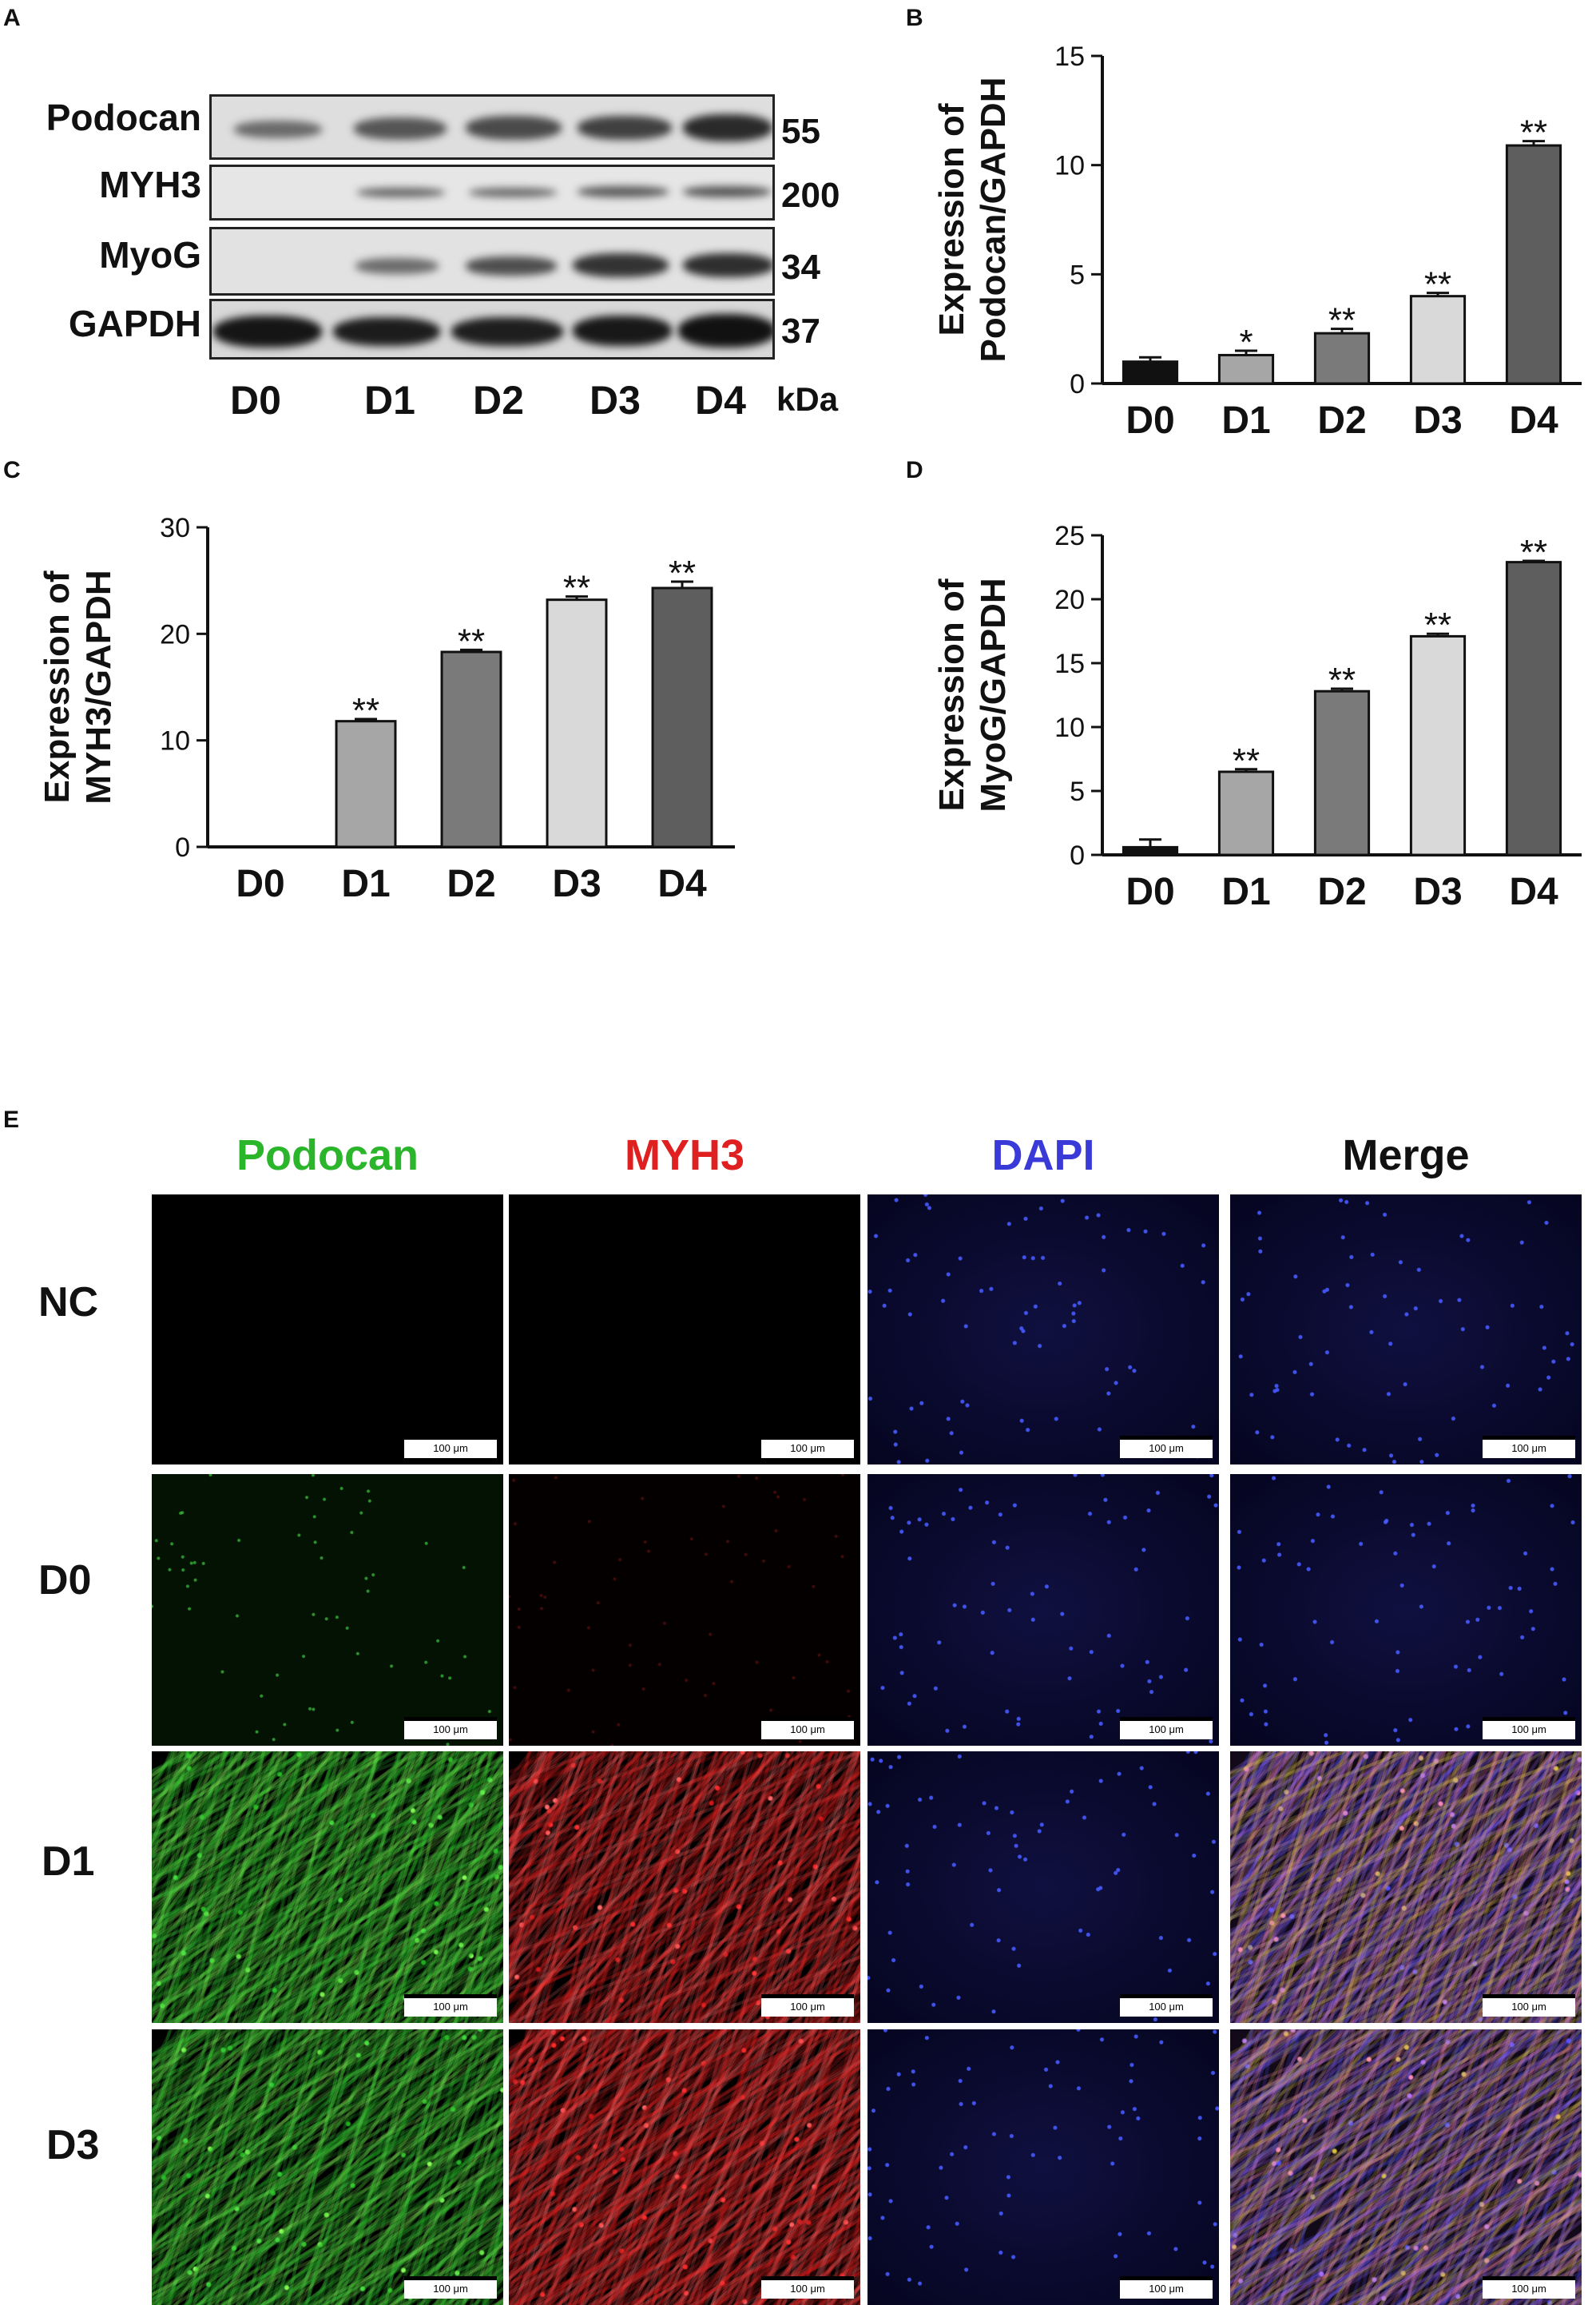  Describe the element at coordinates (807, 399) in the screenshot. I see `blot-kda-unit: kDa` at that location.